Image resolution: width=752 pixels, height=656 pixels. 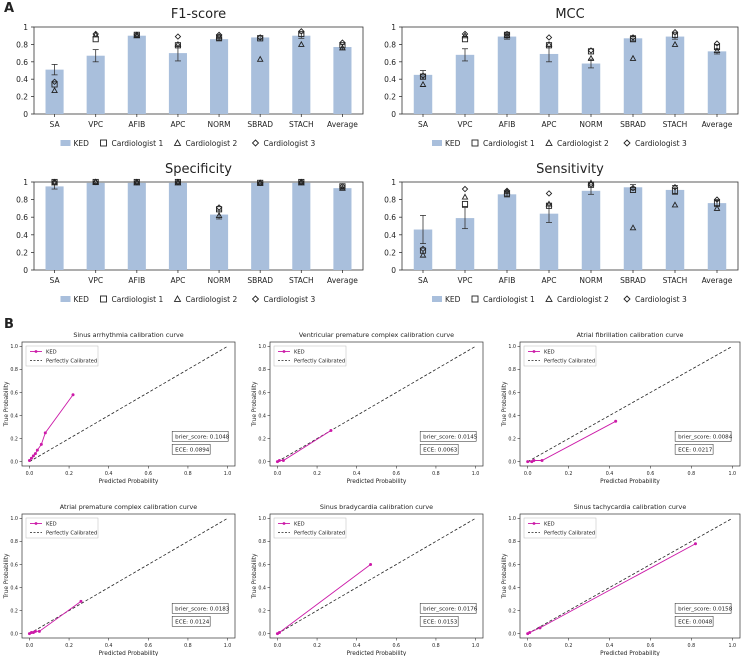 What do you see at coordinates (301, 280) in the screenshot?
I see `x-tick-label: STACH` at bounding box center [301, 280].